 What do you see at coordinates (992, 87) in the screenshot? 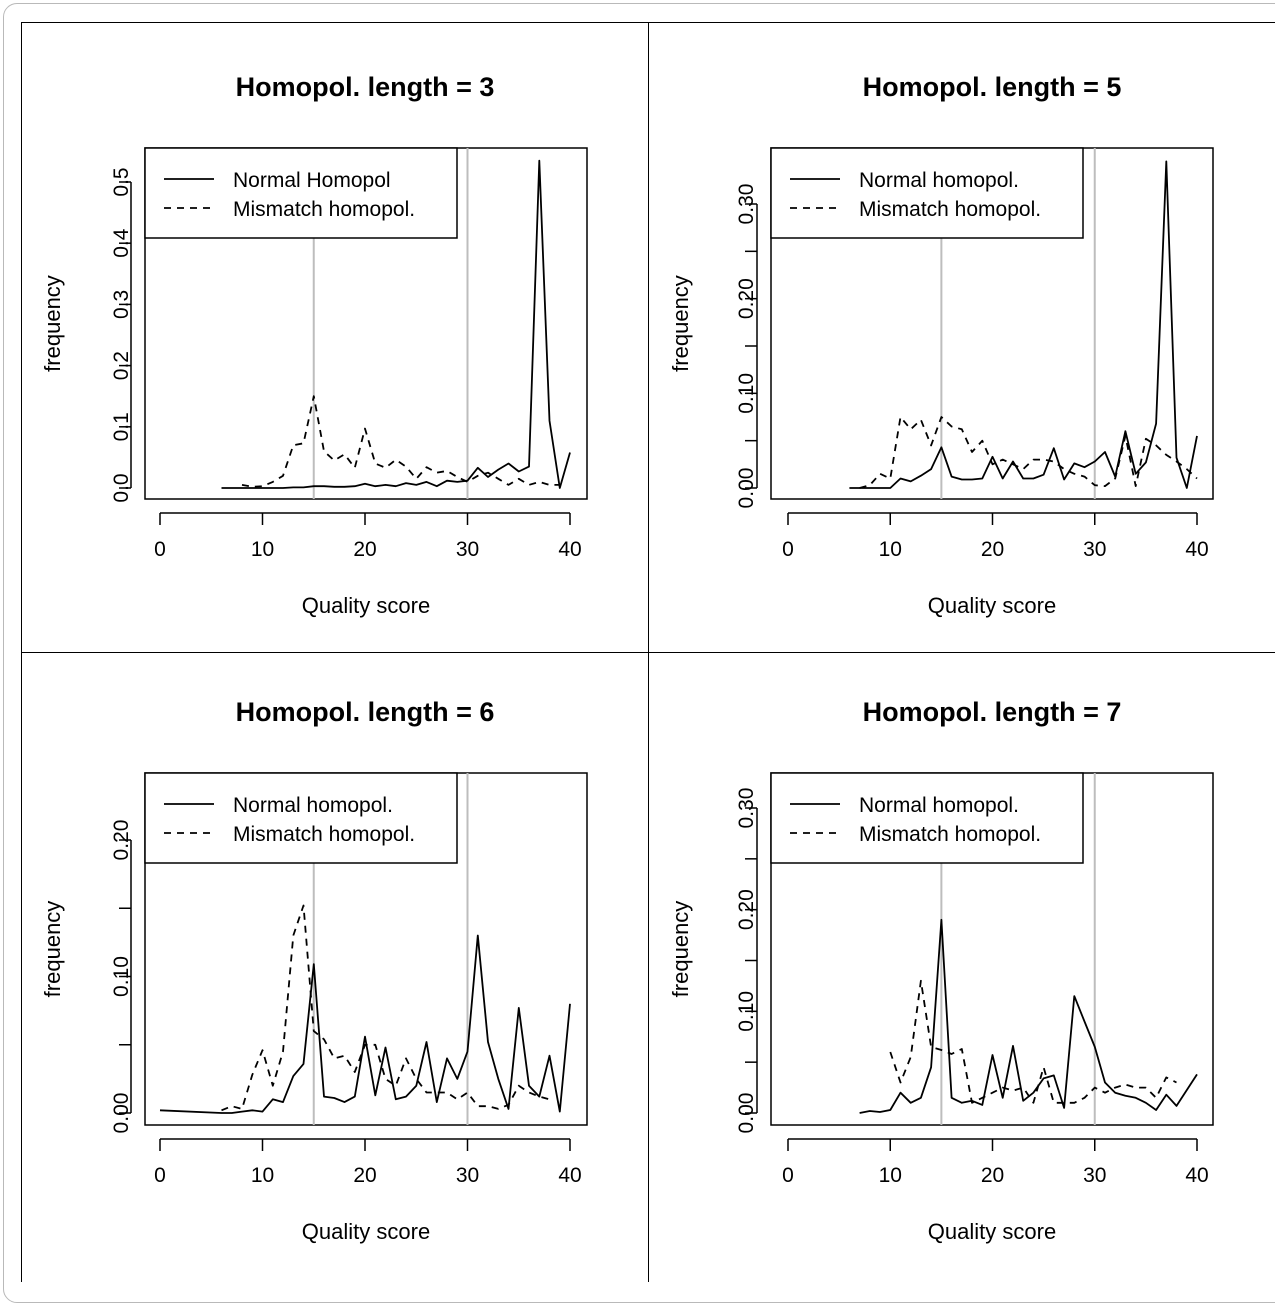
I see `chart-title: Homopol. length = 5` at bounding box center [992, 87].